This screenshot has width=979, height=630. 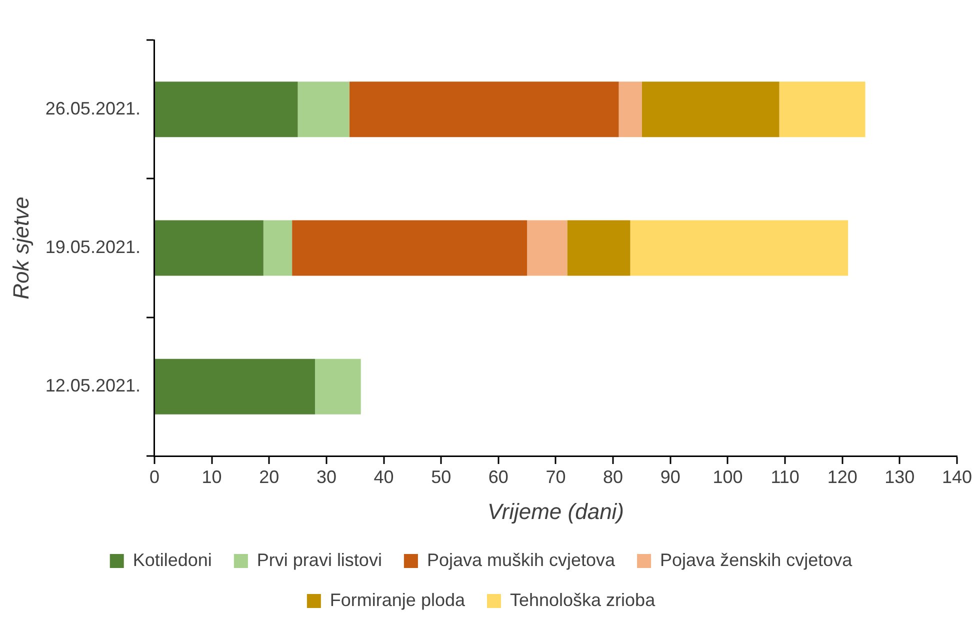 I want to click on legend-label: Pojava ženskih cvjetova, so click(x=757, y=560).